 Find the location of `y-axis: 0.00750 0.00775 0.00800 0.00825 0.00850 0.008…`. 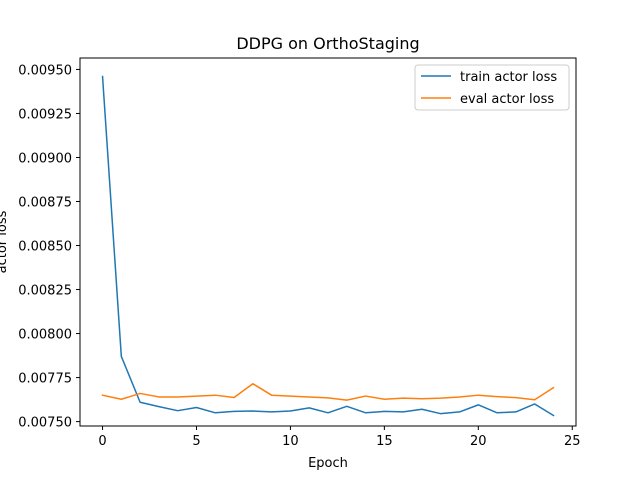

y-axis: 0.00750 0.00775 0.00800 0.00825 0.00850 0.008… is located at coordinates (49, 247).